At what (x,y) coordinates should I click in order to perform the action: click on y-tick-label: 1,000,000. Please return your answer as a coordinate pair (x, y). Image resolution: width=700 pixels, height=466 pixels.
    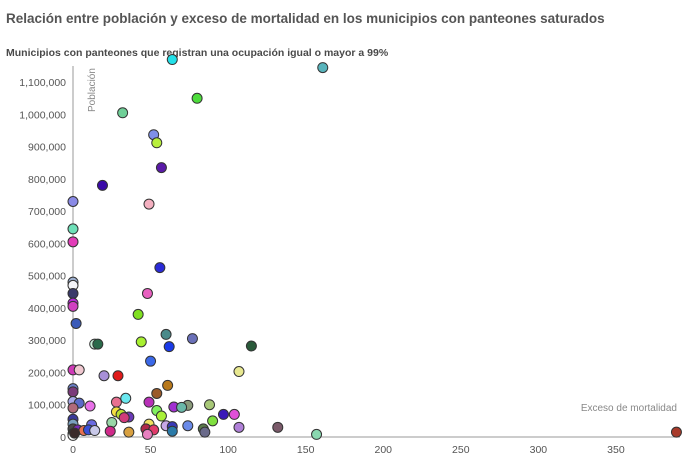
    Looking at the image, I should click on (42, 115).